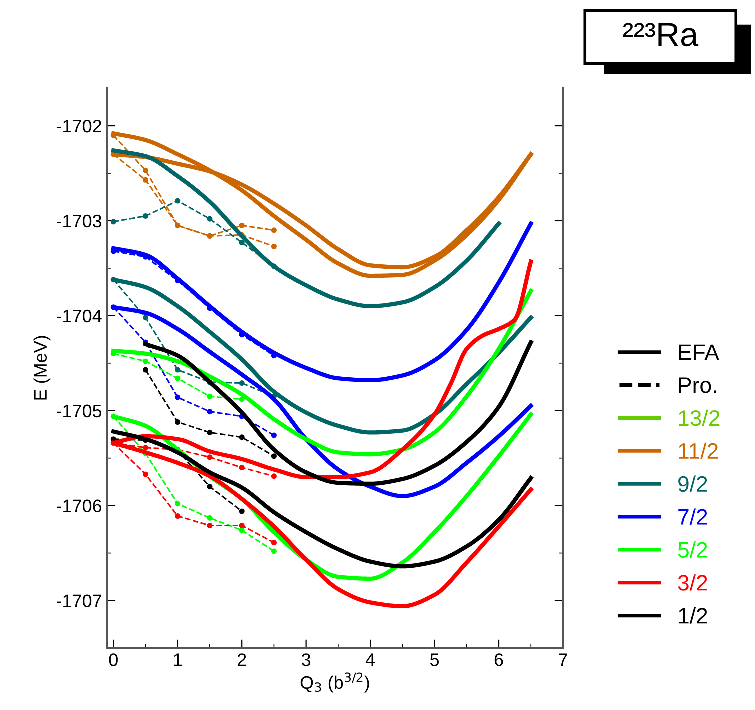 This screenshot has height=710, width=755. Describe the element at coordinates (699, 352) in the screenshot. I see `legend-label: EFA` at that location.